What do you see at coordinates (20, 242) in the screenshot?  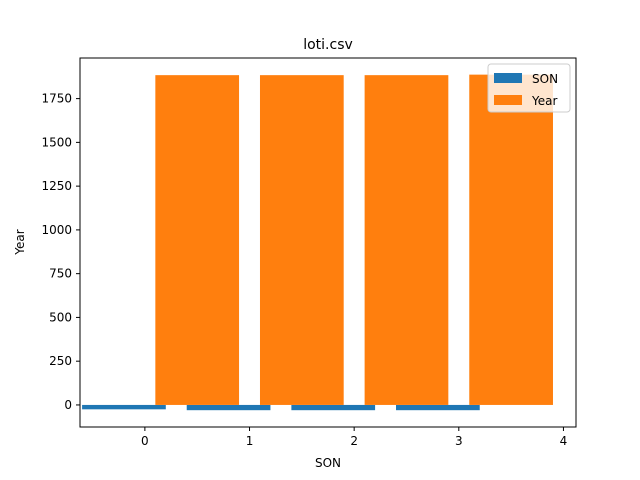 I see `y-axis-label: Year` at bounding box center [20, 242].